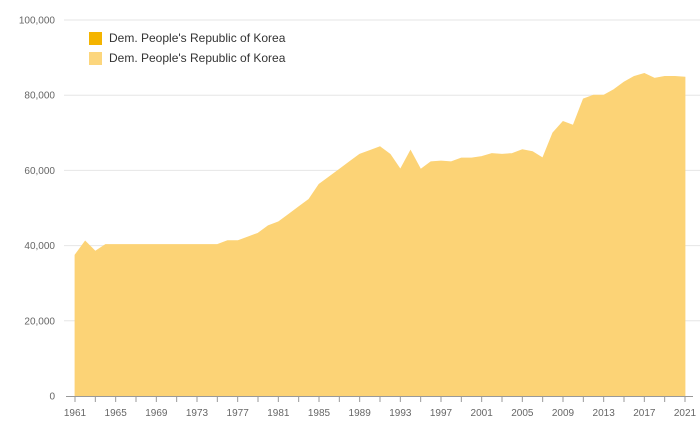 The width and height of the screenshot is (700, 433). What do you see at coordinates (37, 209) in the screenshot?
I see `y-axis-ticks: 0 20,000 40,000 60,000 80,000 100,000` at bounding box center [37, 209].